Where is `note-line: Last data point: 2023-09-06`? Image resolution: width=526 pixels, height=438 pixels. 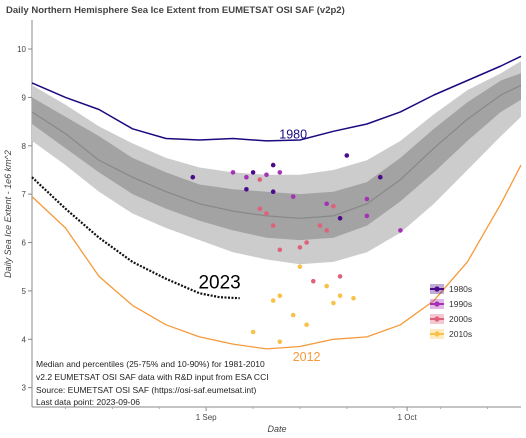
note-line: Last data point: 2023-09-06 is located at coordinates (88, 402).